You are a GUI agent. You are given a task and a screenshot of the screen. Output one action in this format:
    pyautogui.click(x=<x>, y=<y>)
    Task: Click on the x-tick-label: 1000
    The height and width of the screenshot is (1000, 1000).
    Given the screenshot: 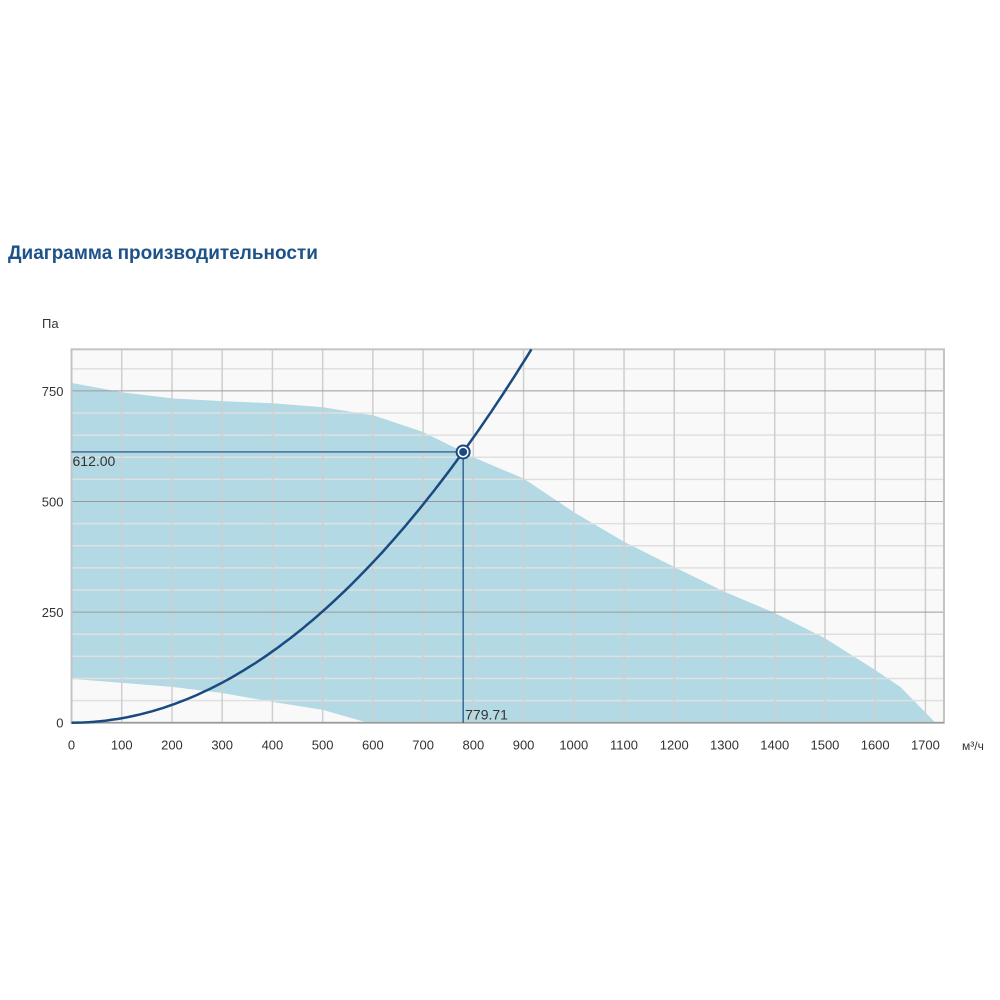 What is the action you would take?
    pyautogui.click(x=573, y=745)
    